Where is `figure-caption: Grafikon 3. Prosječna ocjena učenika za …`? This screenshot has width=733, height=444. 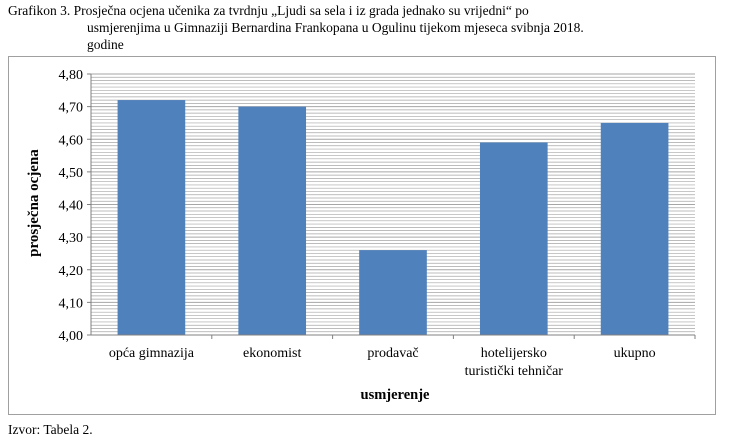
figure-caption: Grafikon 3. Prosječna ocjena učenika za … is located at coordinates (358, 27).